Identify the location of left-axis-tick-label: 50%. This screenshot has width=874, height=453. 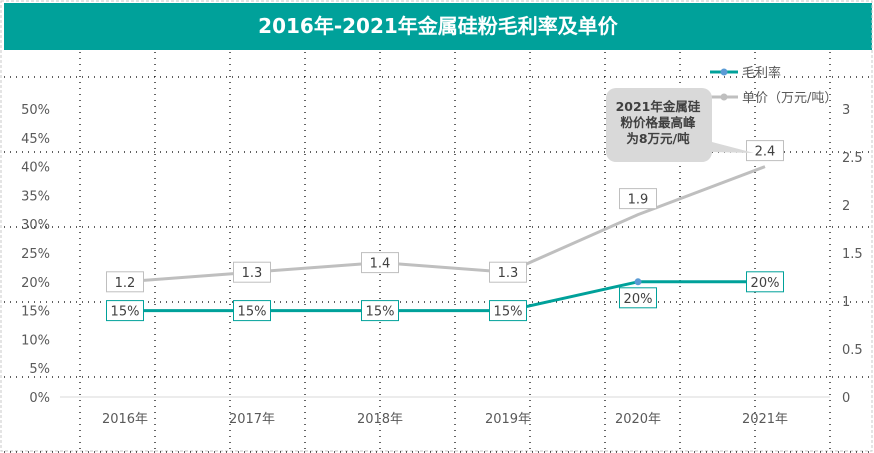
(35, 110).